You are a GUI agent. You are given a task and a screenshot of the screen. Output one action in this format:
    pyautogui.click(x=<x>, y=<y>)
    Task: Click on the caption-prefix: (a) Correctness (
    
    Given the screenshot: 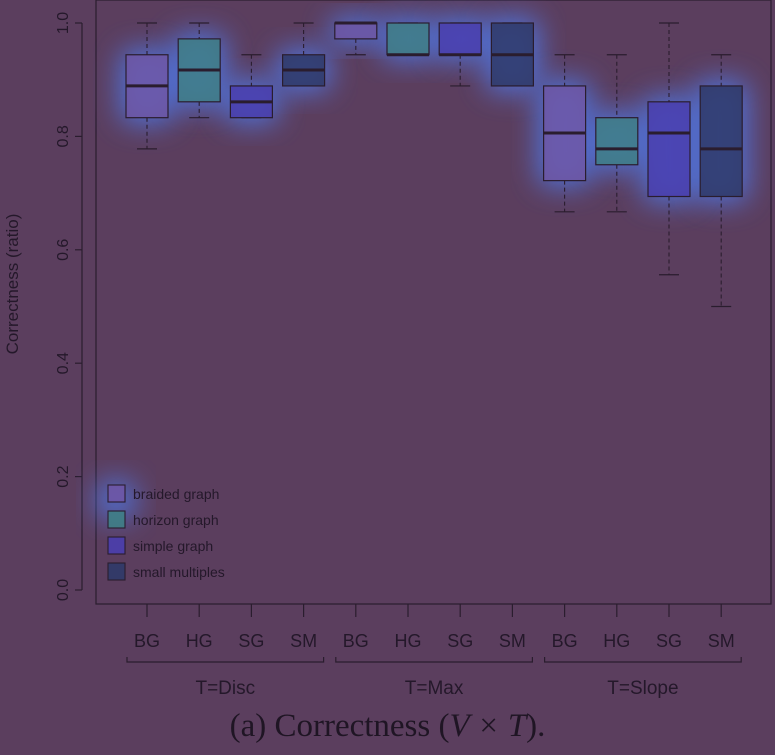 What is the action you would take?
    pyautogui.click(x=339, y=726)
    